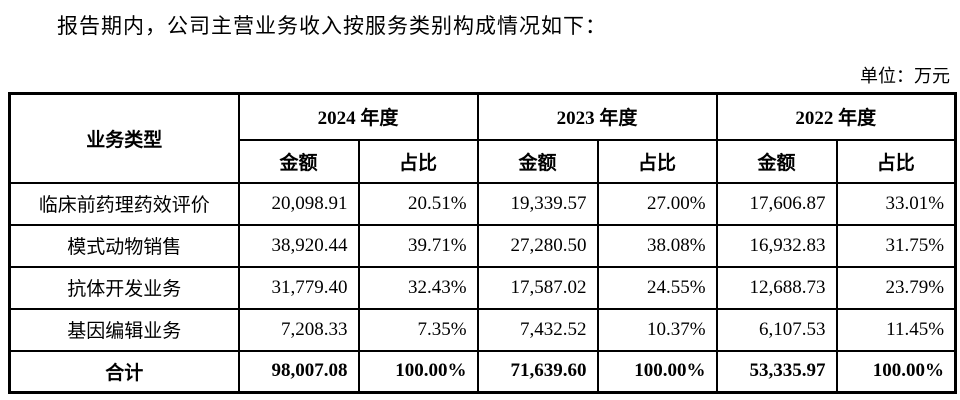  Describe the element at coordinates (124, 245) in the screenshot. I see `row-category: 模式动物销售` at that location.